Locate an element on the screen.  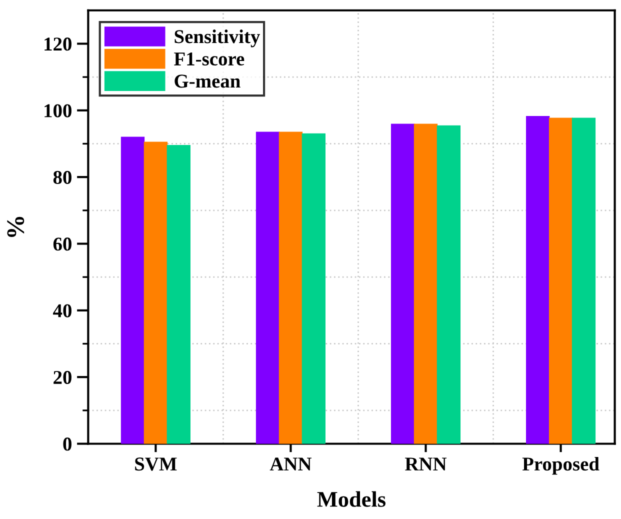
y-tick-label: 60 is located at coordinates (62, 244).